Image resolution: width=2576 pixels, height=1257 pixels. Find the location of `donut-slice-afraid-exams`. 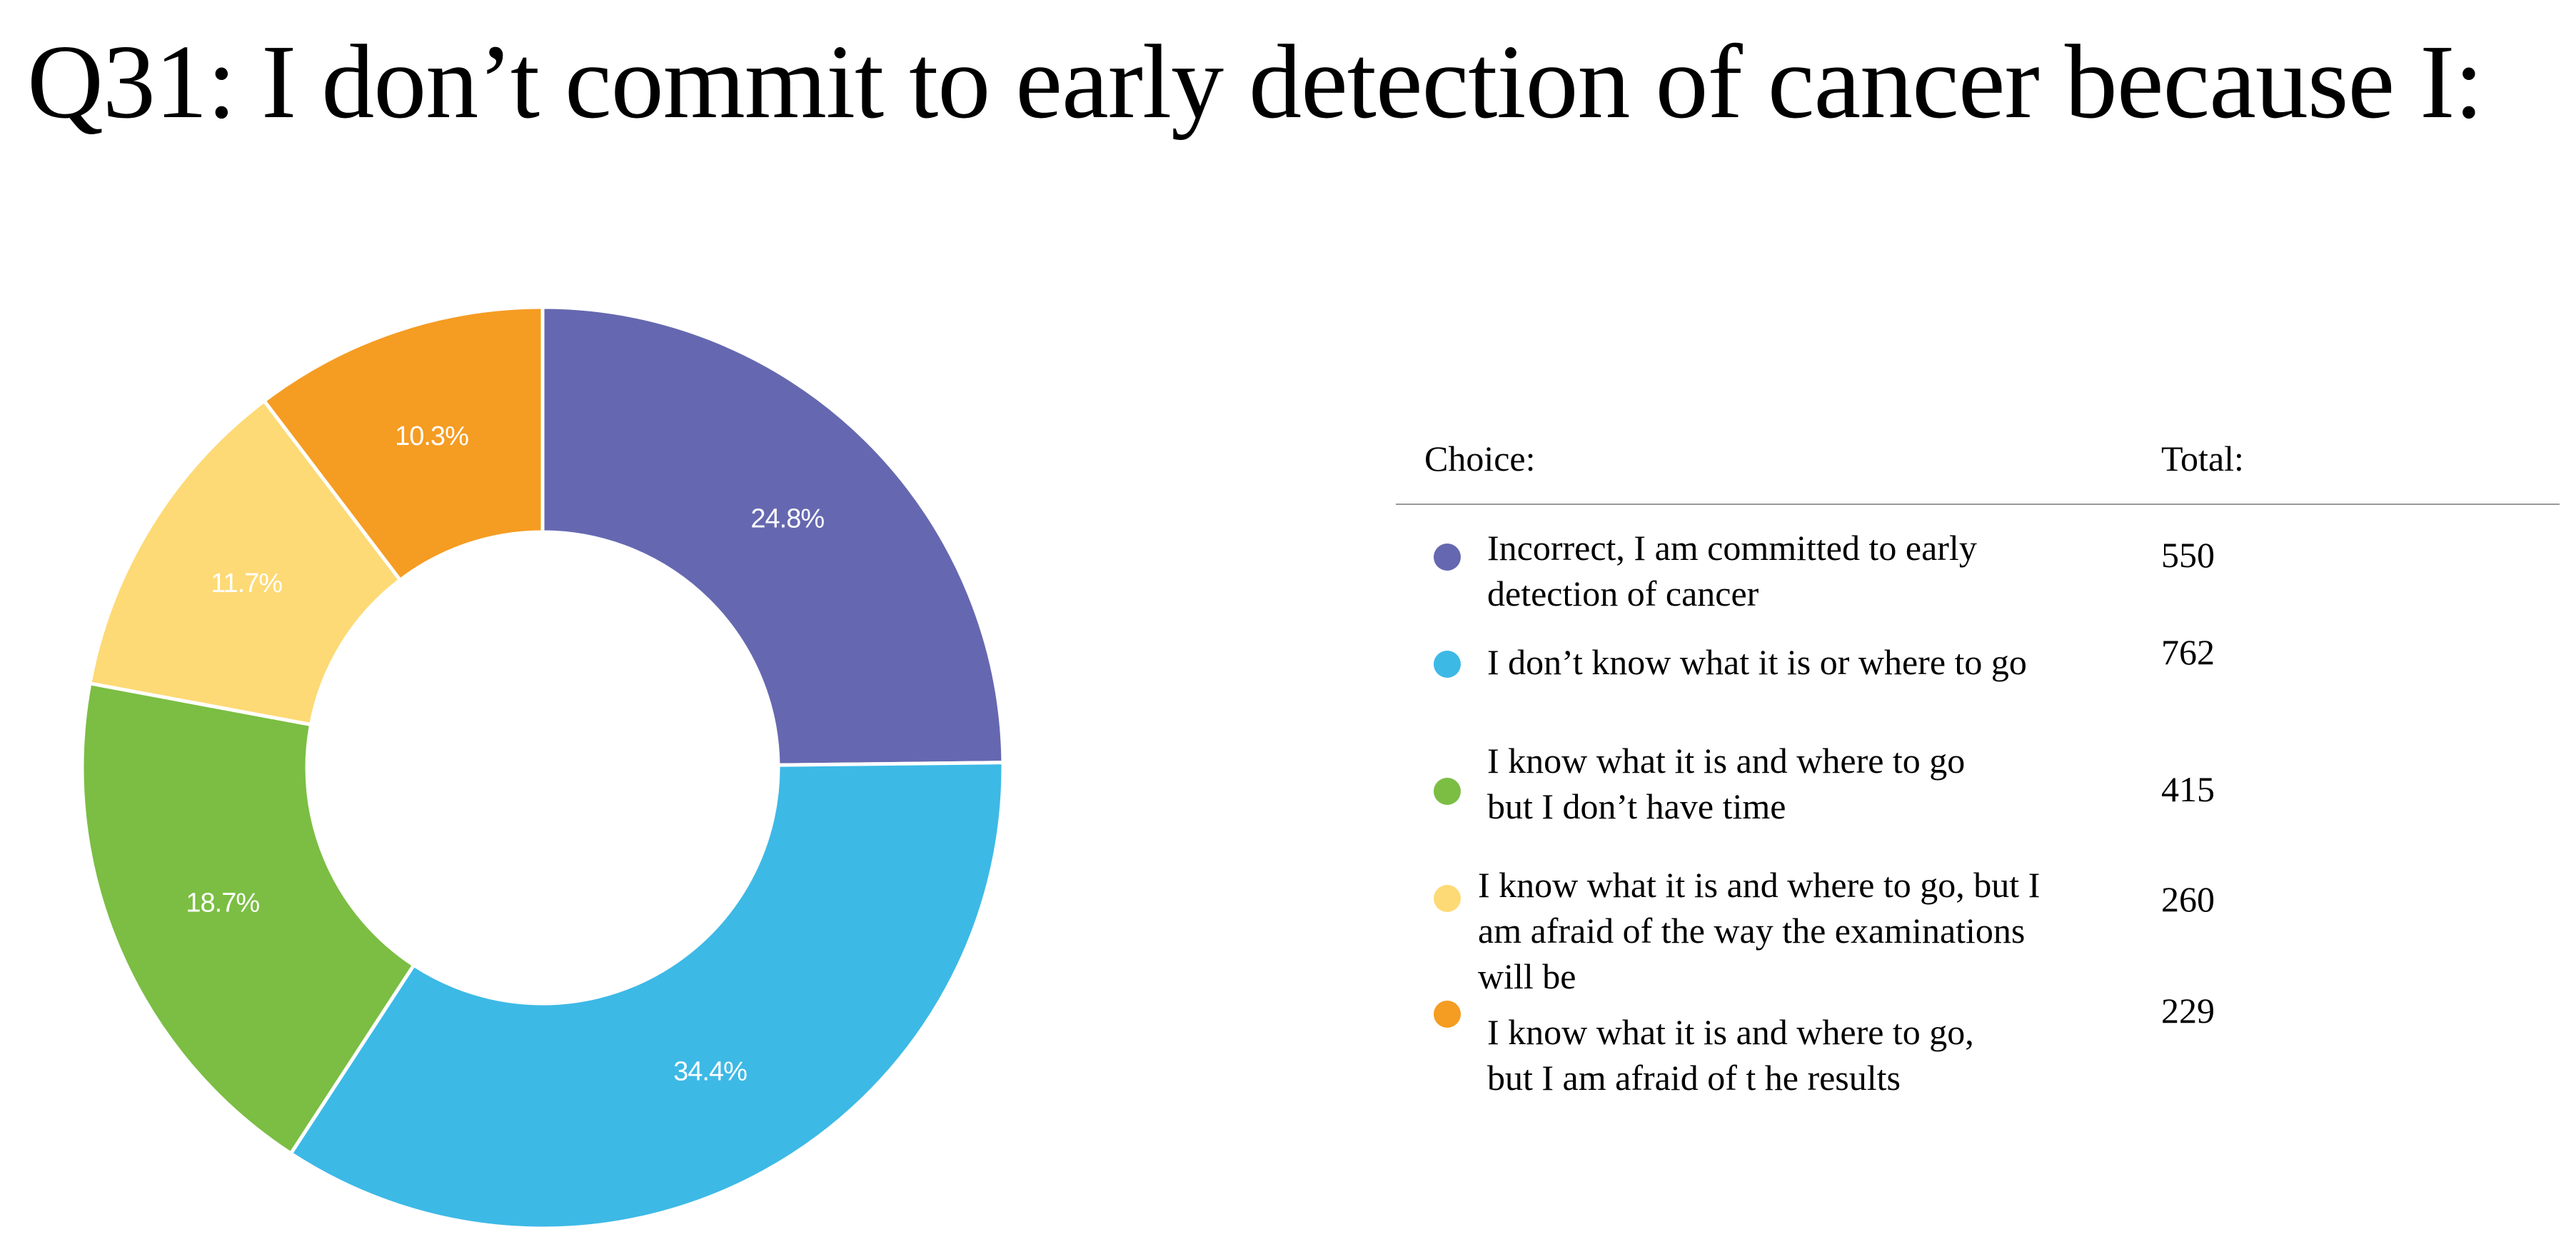

donut-slice-afraid-exams is located at coordinates (245, 562).